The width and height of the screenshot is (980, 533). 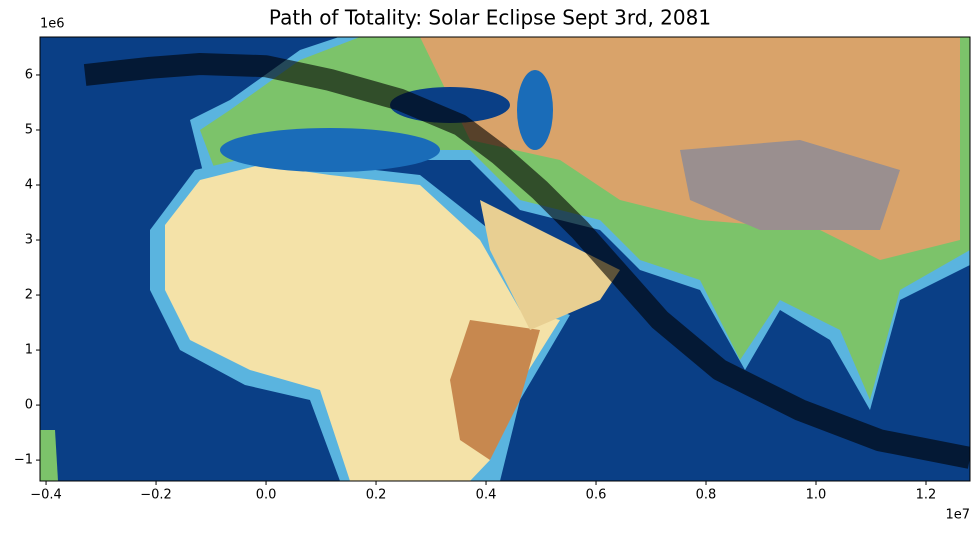 What do you see at coordinates (816, 495) in the screenshot?
I see `x-tick-label: 1.0` at bounding box center [816, 495].